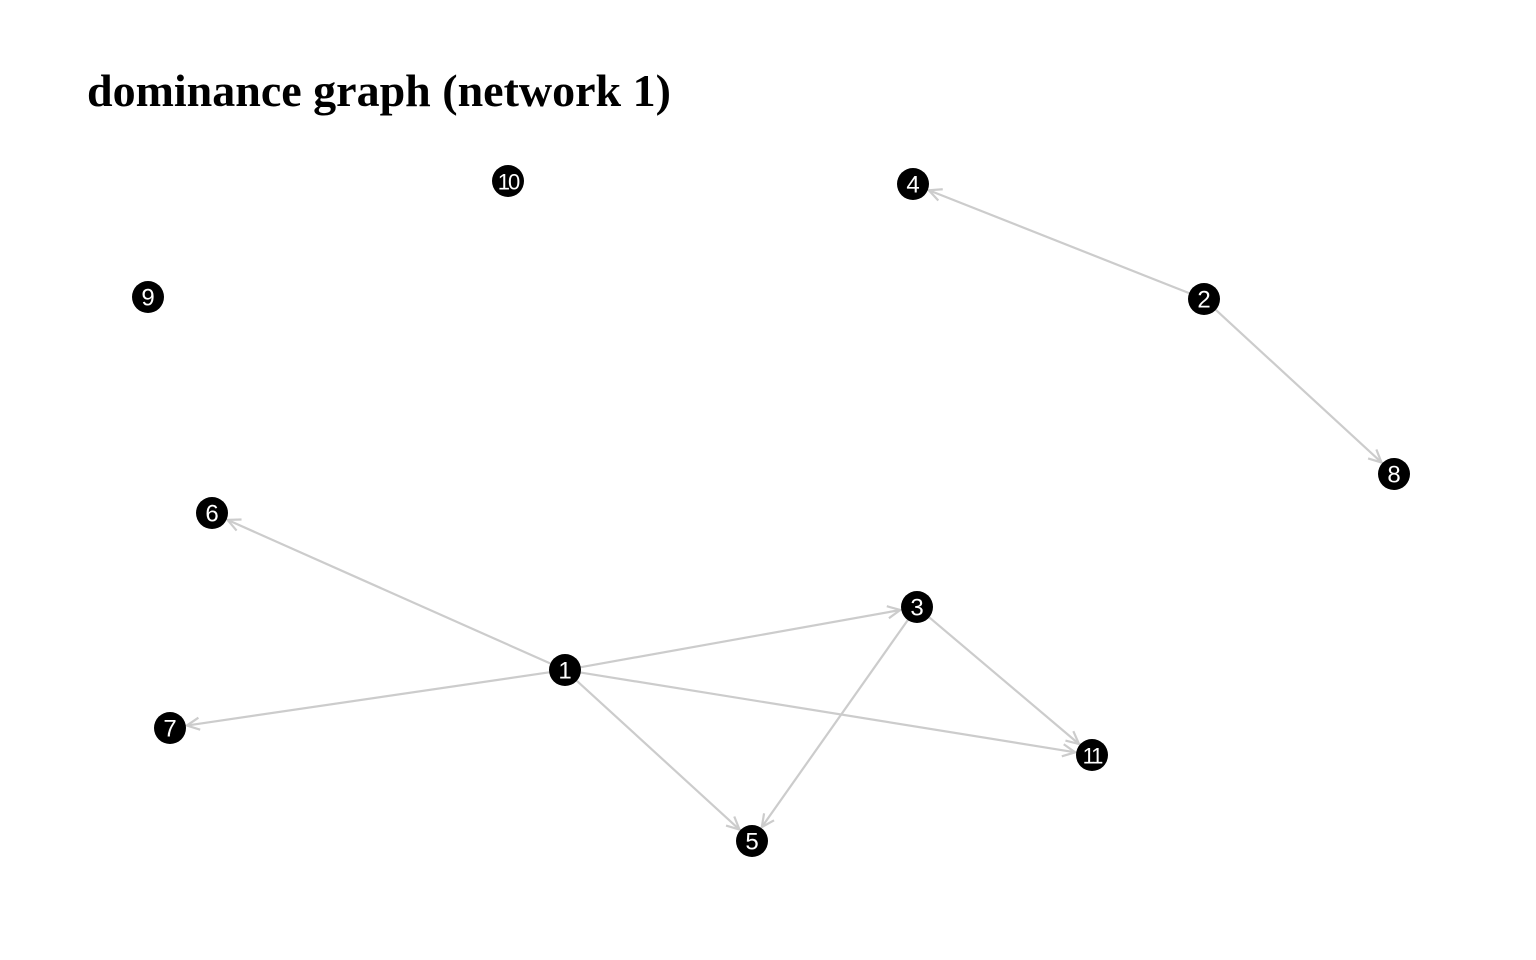  I want to click on node-label: 4, so click(912, 185).